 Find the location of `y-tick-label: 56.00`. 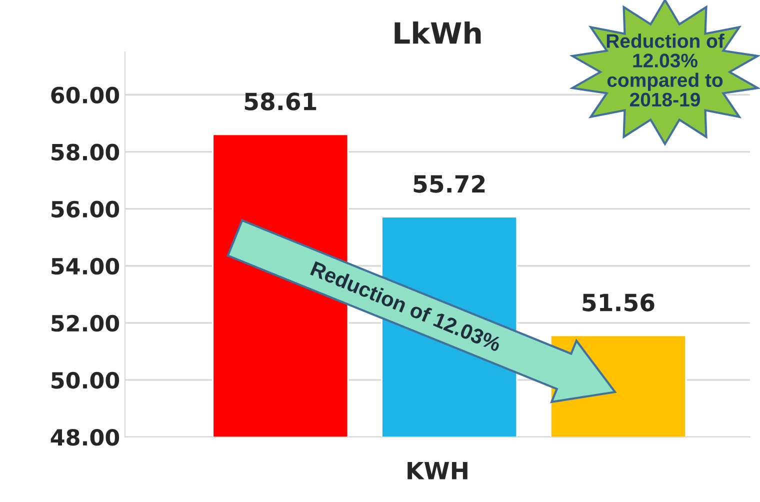

y-tick-label: 56.00 is located at coordinates (86, 209).